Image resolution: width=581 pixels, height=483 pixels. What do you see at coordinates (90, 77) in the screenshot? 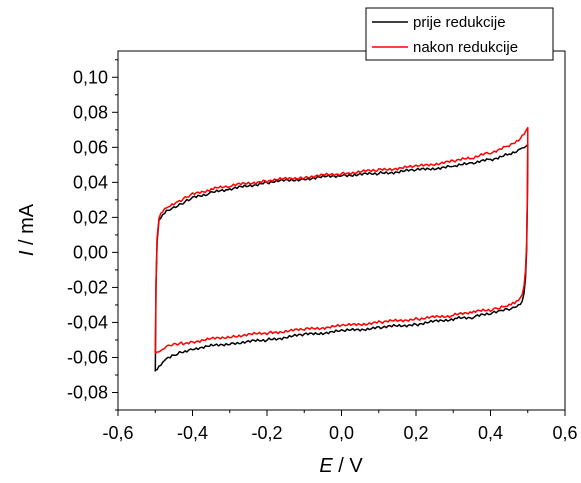
I see `y-tick-label: 0,10` at bounding box center [90, 77].